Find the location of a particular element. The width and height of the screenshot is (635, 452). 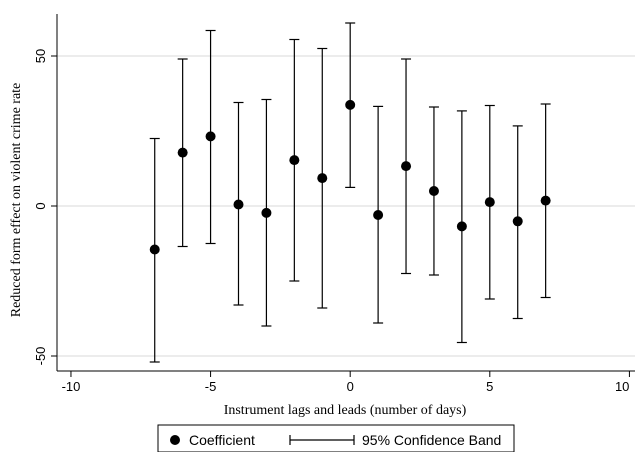

y-tick-label: 50 is located at coordinates (40, 56).